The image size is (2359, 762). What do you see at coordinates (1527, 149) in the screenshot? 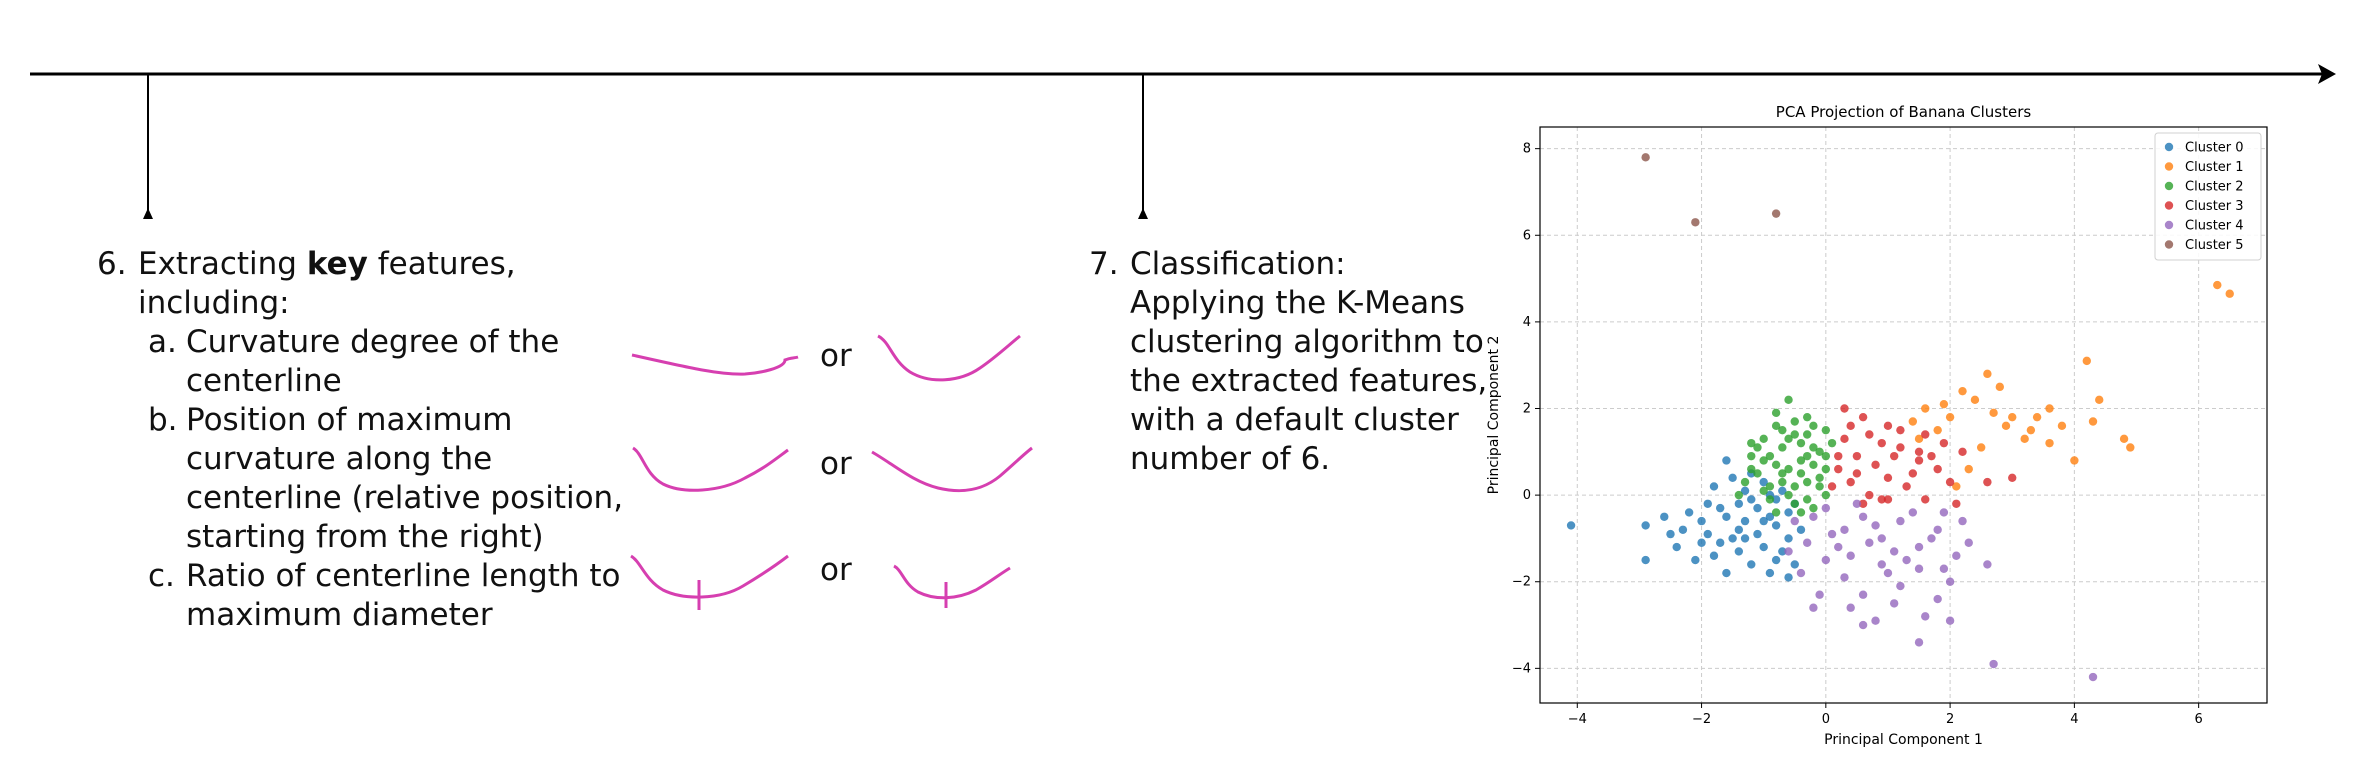
I see `y-tick-label: 8` at bounding box center [1527, 149].